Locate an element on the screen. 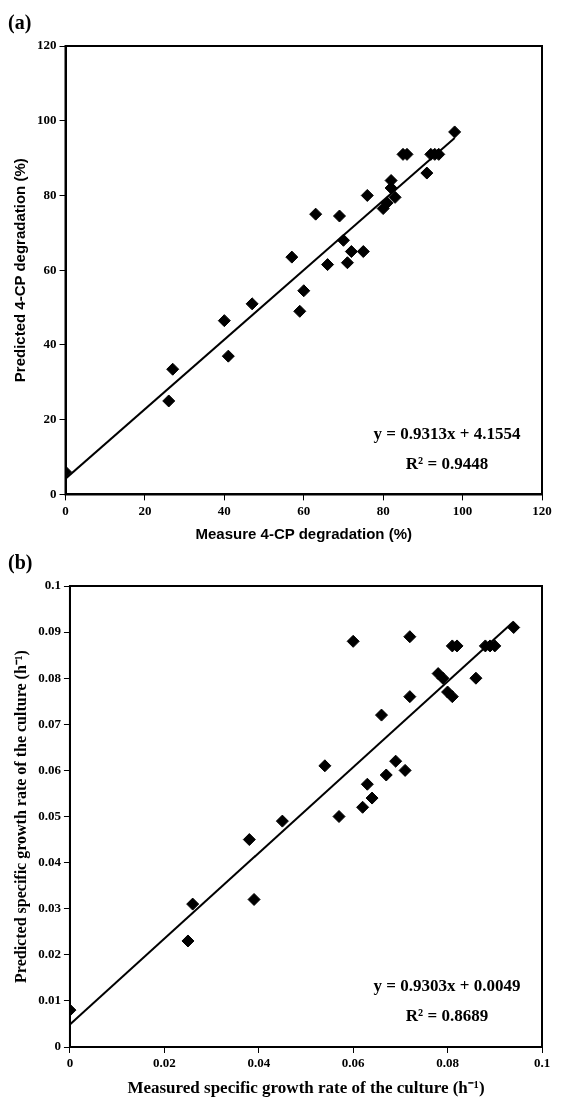 This screenshot has height=1111, width=570. x-tick-label: 0.06 is located at coordinates (353, 1063).